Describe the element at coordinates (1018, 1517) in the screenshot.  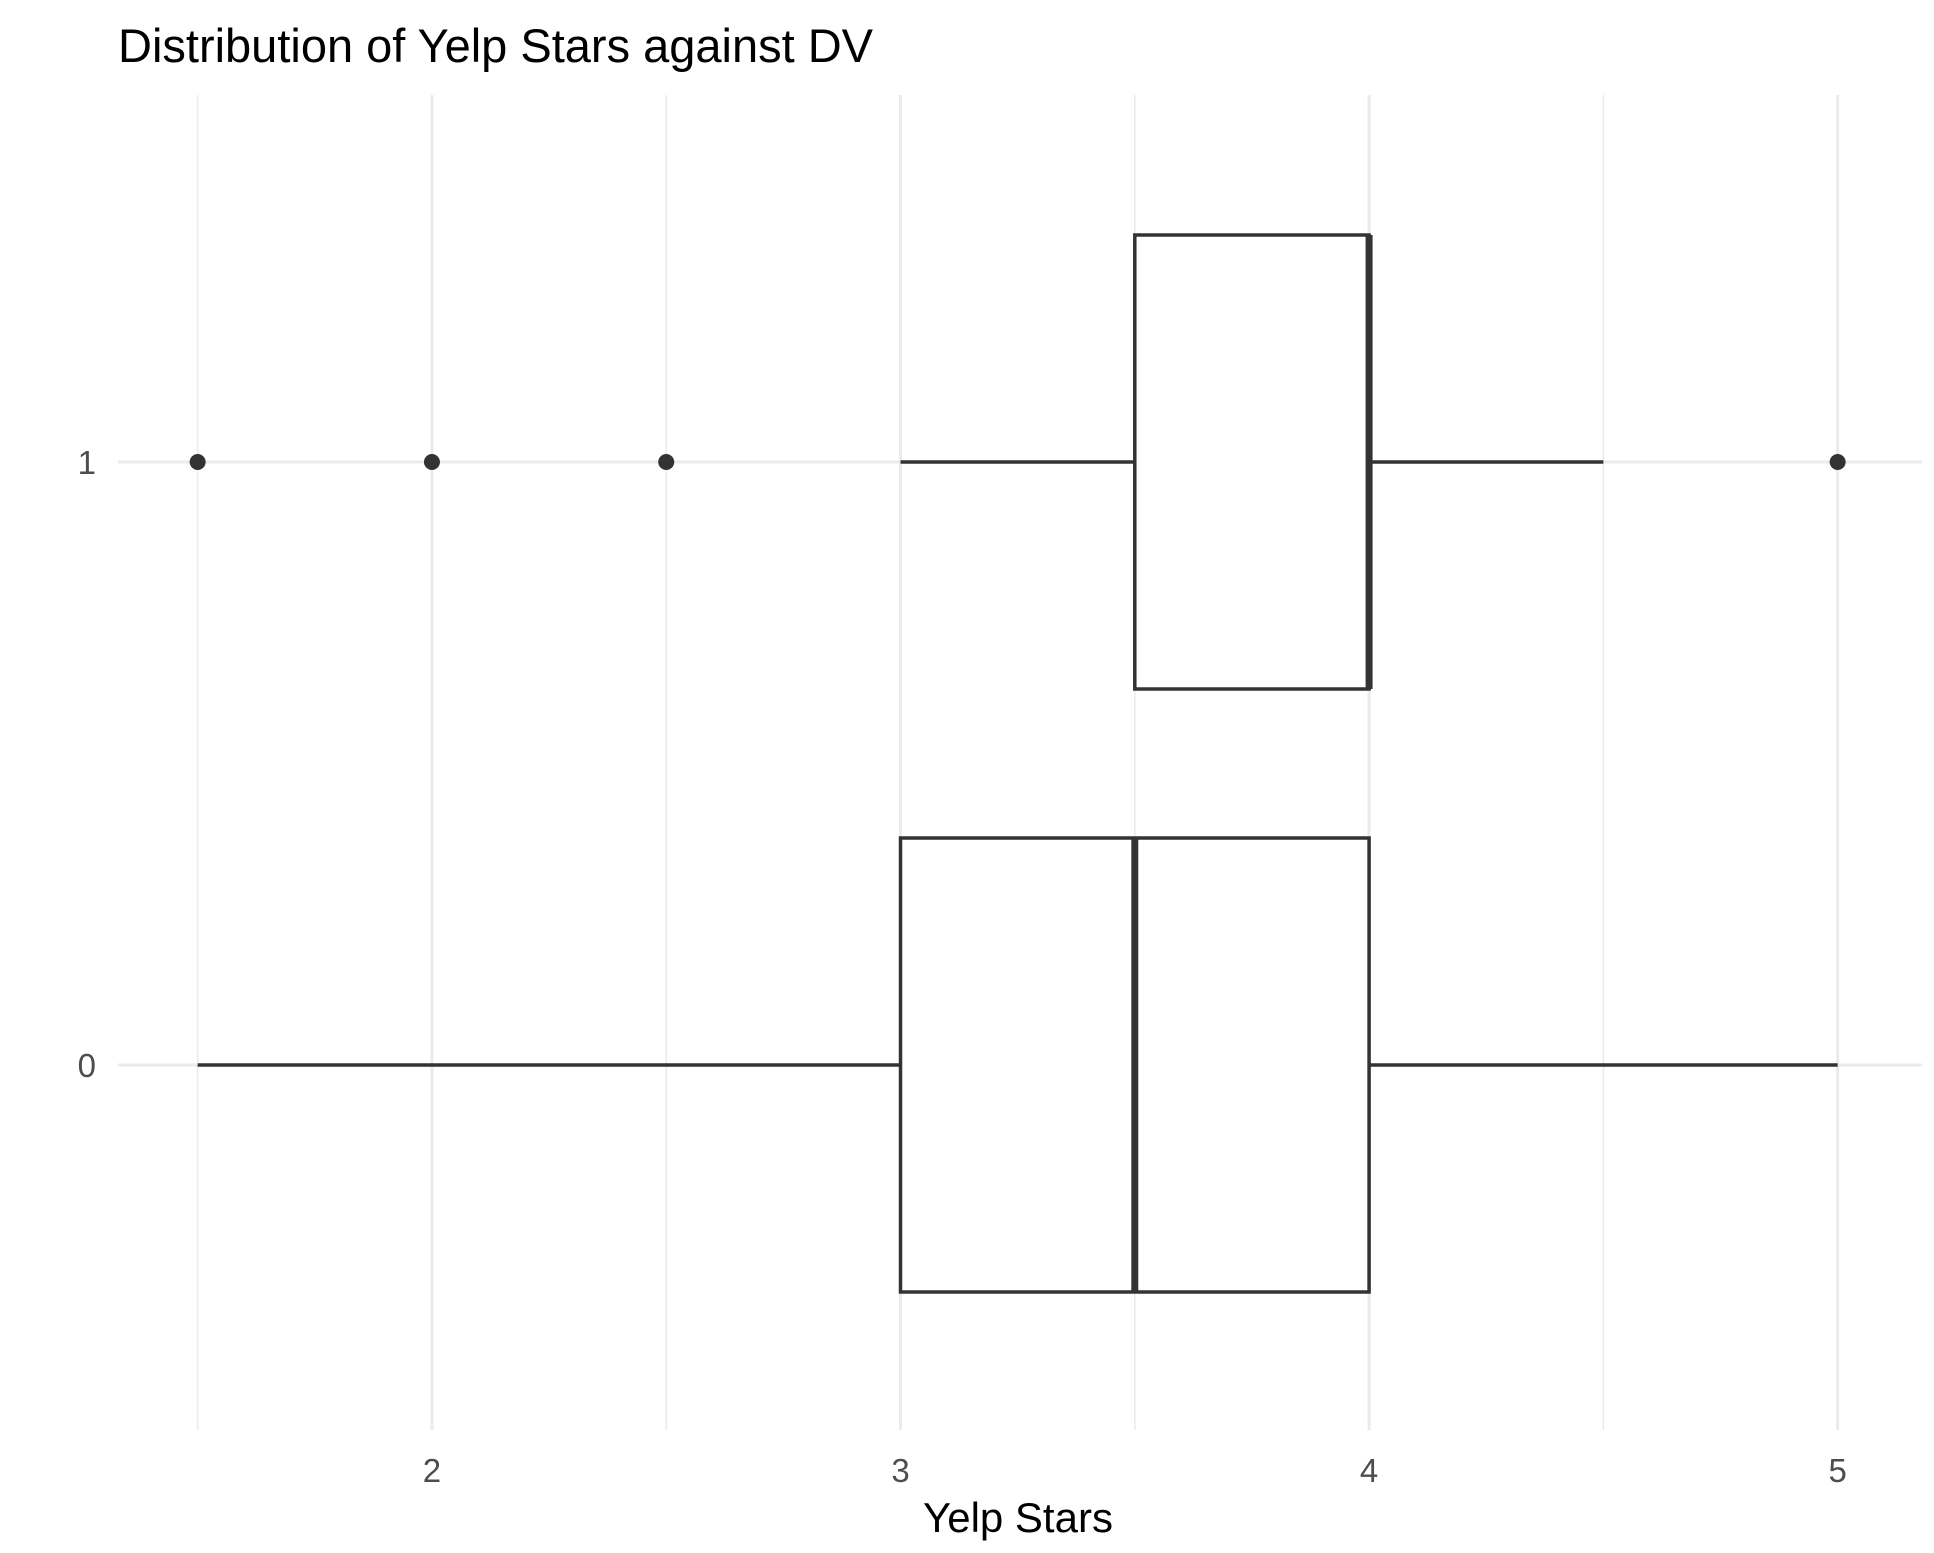
I see `x-axis-title: Yelp Stars` at that location.